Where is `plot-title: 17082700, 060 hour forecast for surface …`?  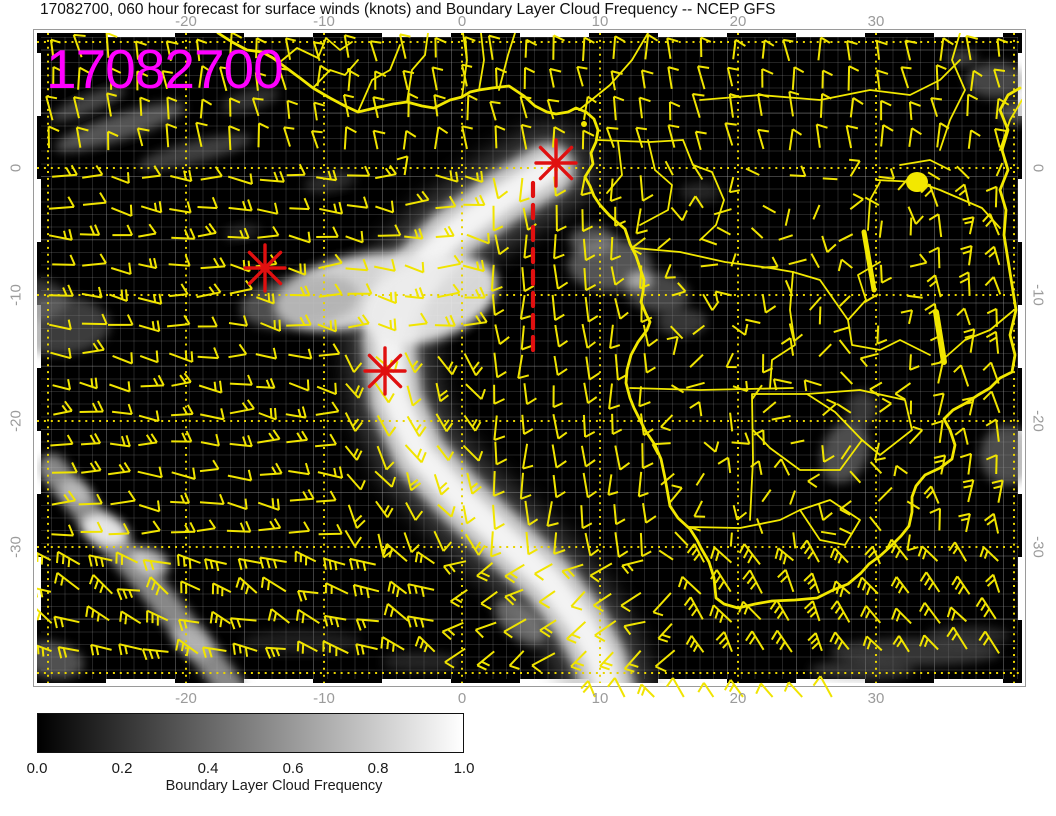
plot-title: 17082700, 060 hour forecast for surface … is located at coordinates (408, 9).